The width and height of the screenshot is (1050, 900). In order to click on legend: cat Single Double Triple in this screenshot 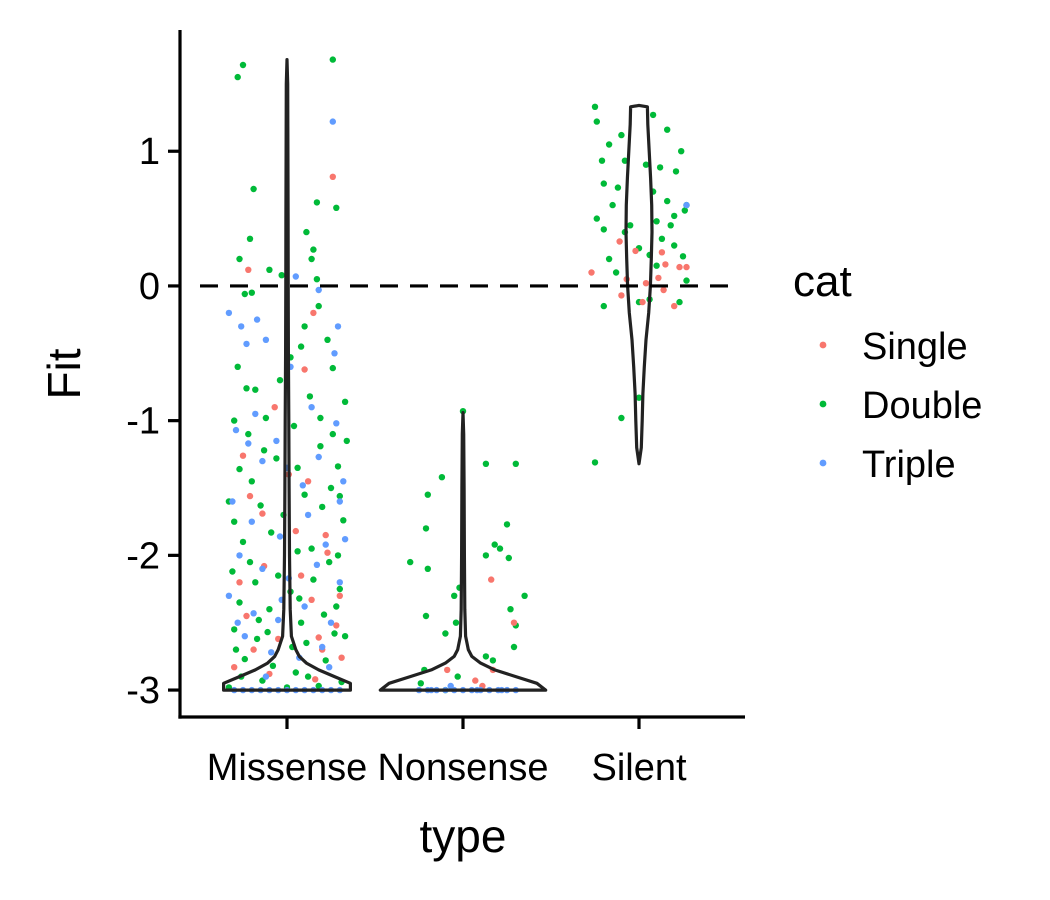, I will do `click(887, 371)`.